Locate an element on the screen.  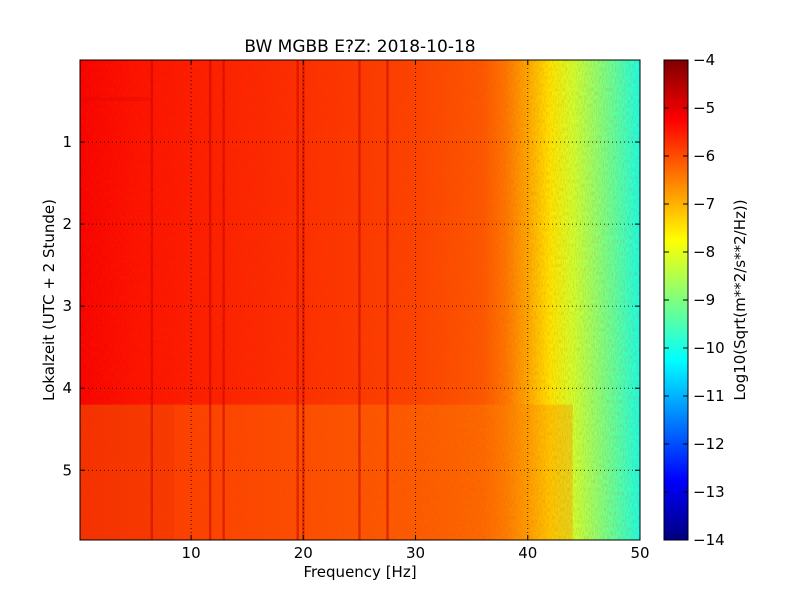
y-tick-label: 2 is located at coordinates (67, 224).